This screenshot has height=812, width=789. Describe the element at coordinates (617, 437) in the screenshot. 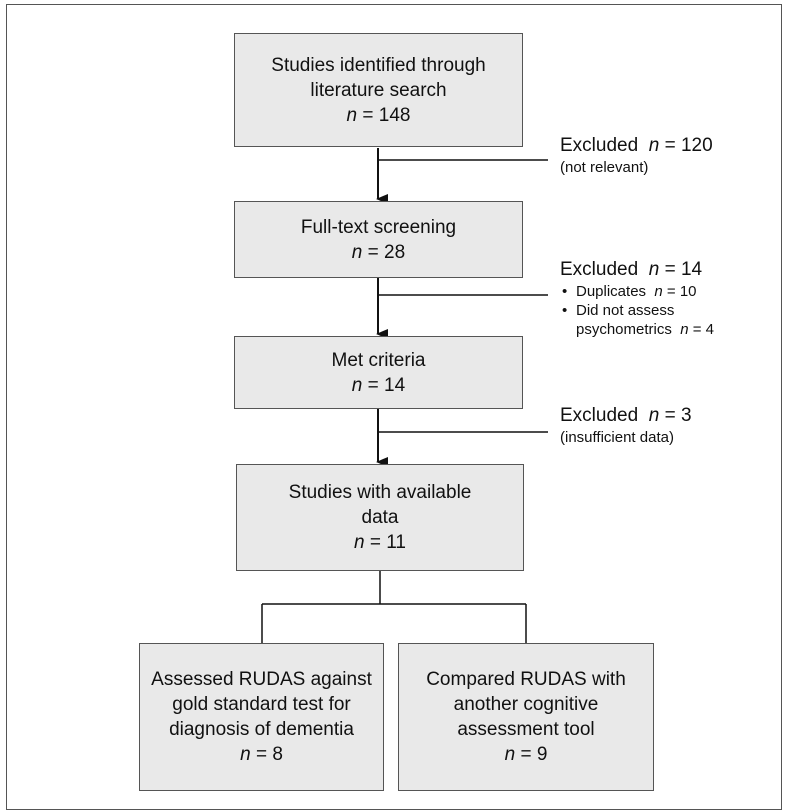

I see `exclusion-3-note: (insufficient data)` at that location.